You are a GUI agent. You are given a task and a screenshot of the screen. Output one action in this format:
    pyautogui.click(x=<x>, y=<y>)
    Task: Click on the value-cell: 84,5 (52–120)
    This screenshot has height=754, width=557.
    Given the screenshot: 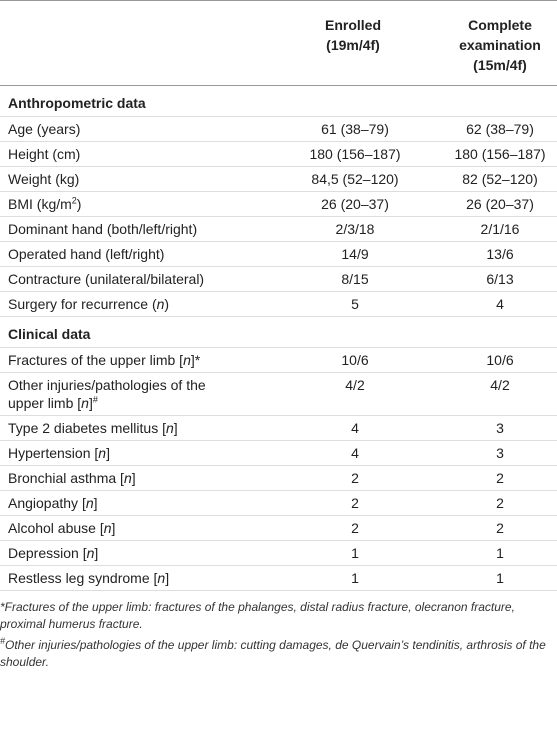 What is the action you would take?
    pyautogui.click(x=355, y=179)
    